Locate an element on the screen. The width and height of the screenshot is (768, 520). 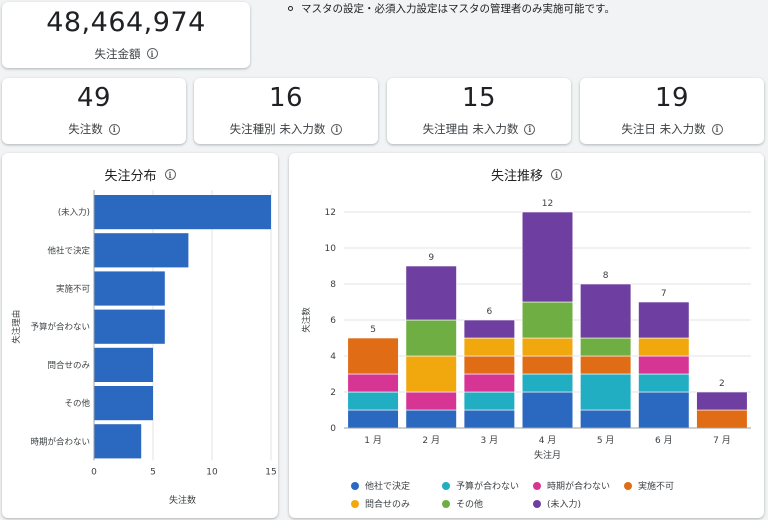
legend-item: 他社で決定 is located at coordinates (396, 485).